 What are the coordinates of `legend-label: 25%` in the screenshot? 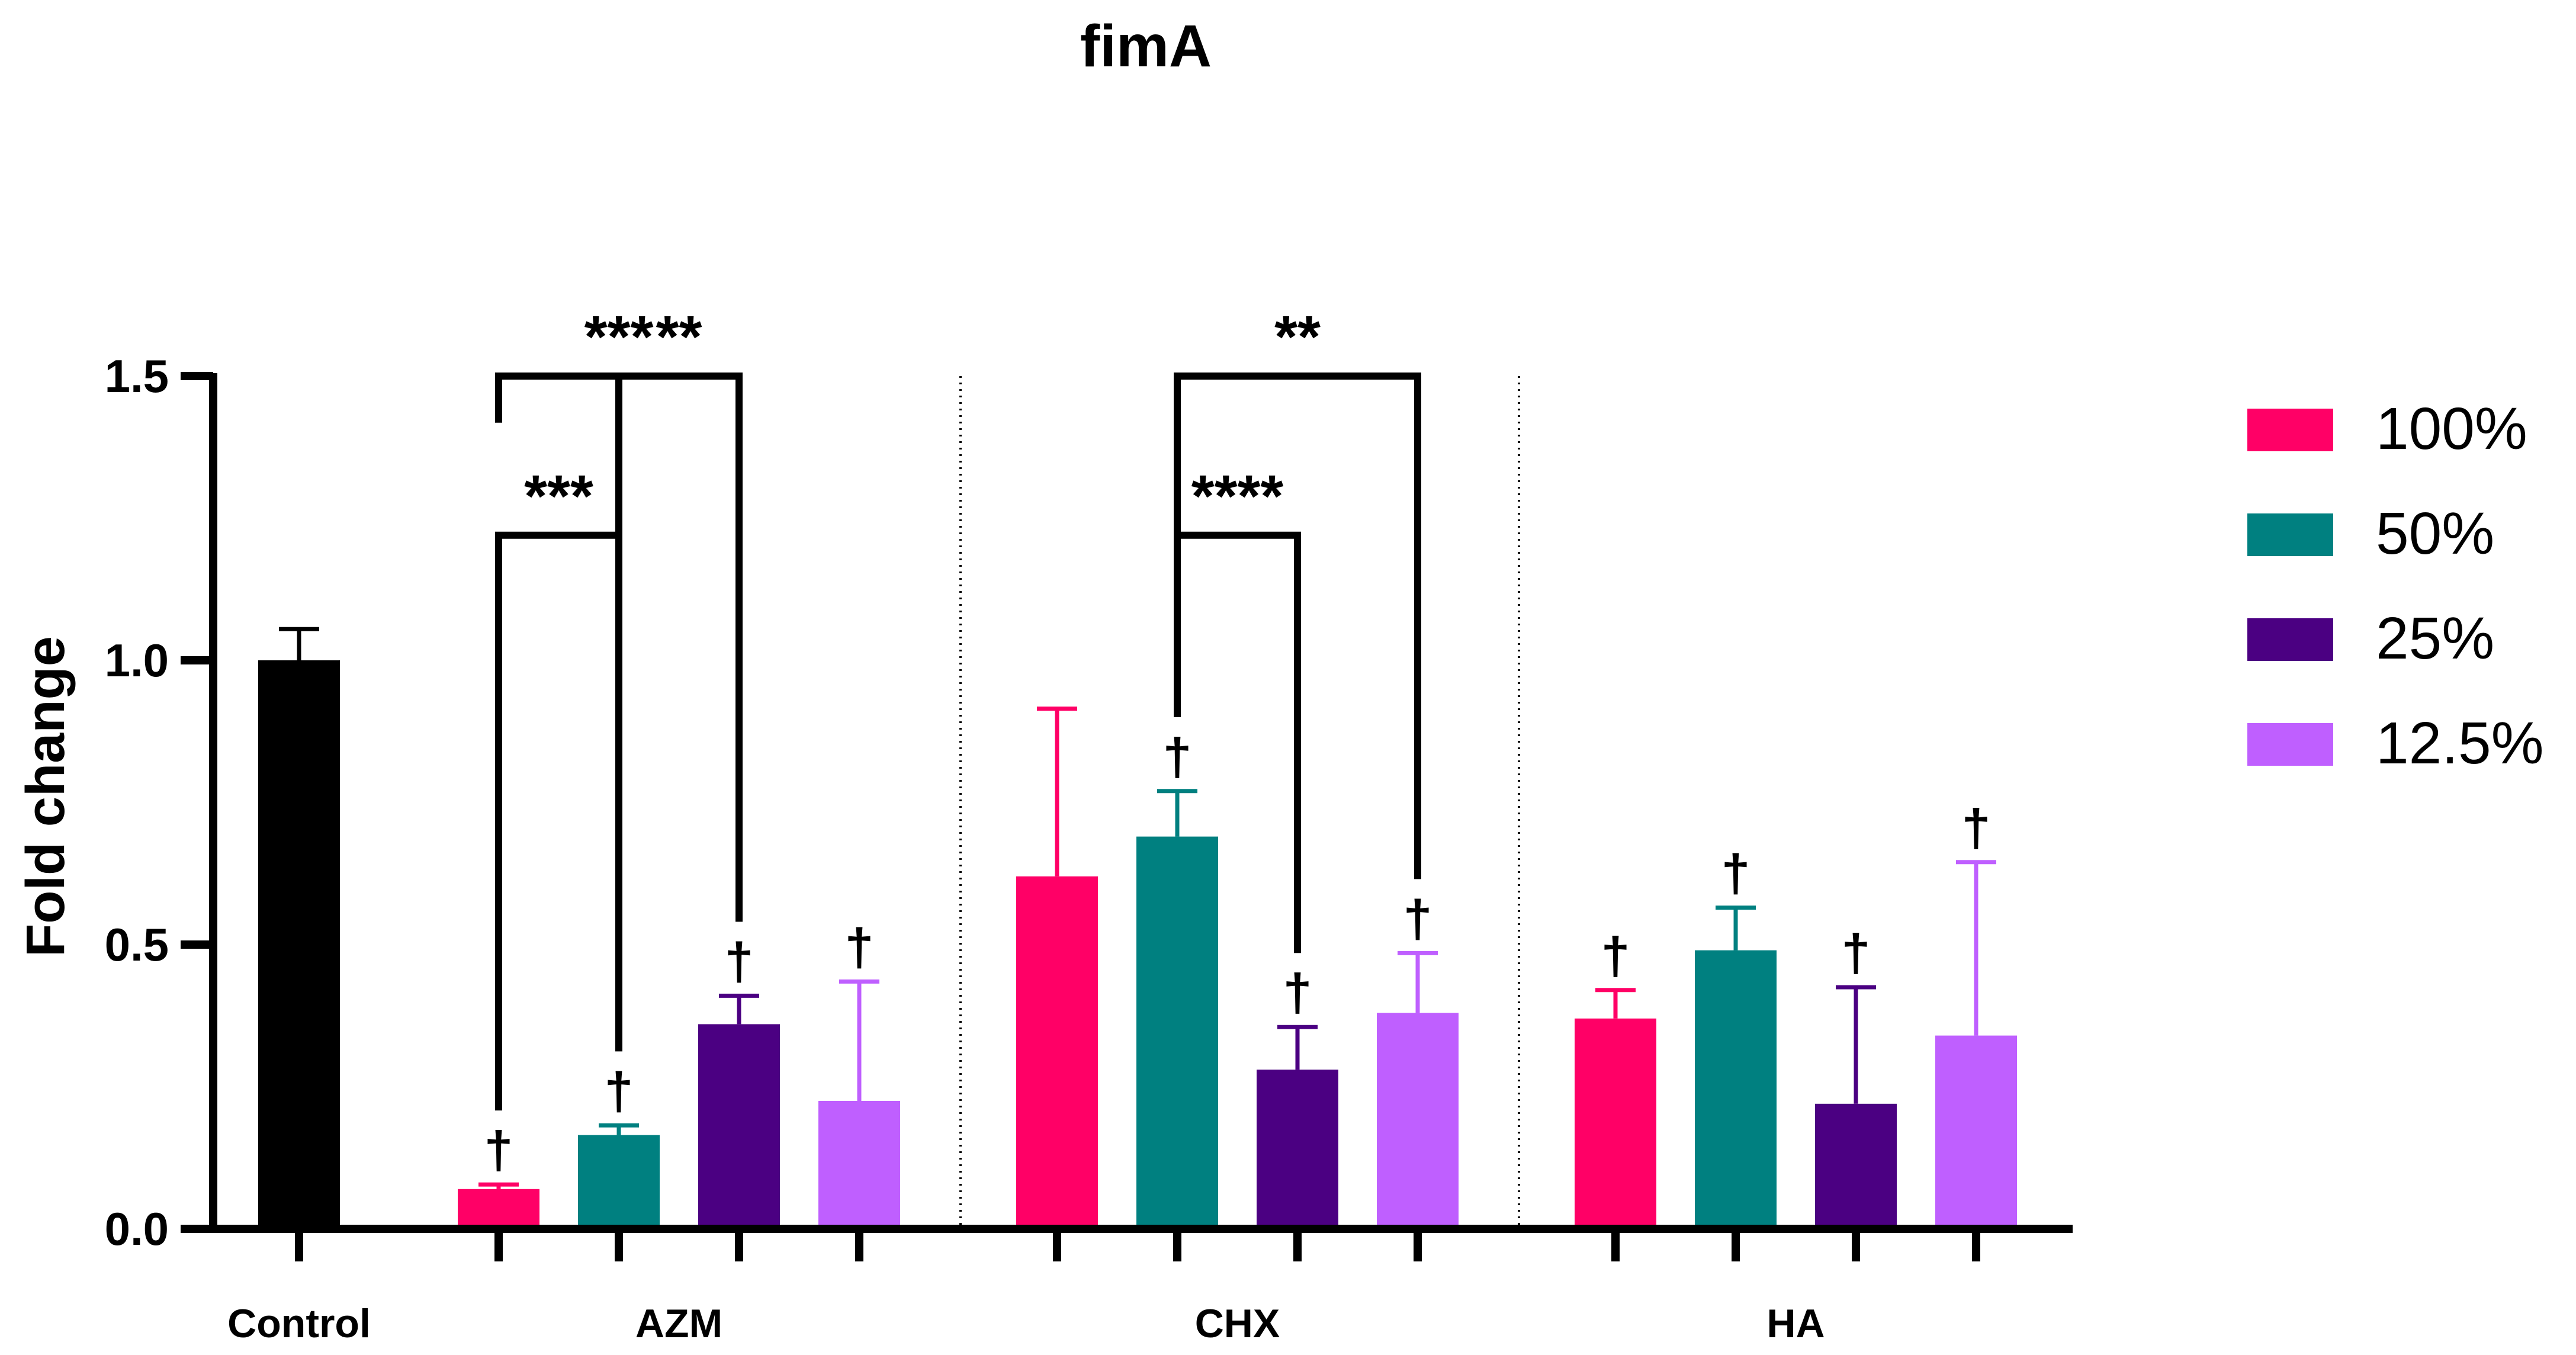 It's located at (2435, 638).